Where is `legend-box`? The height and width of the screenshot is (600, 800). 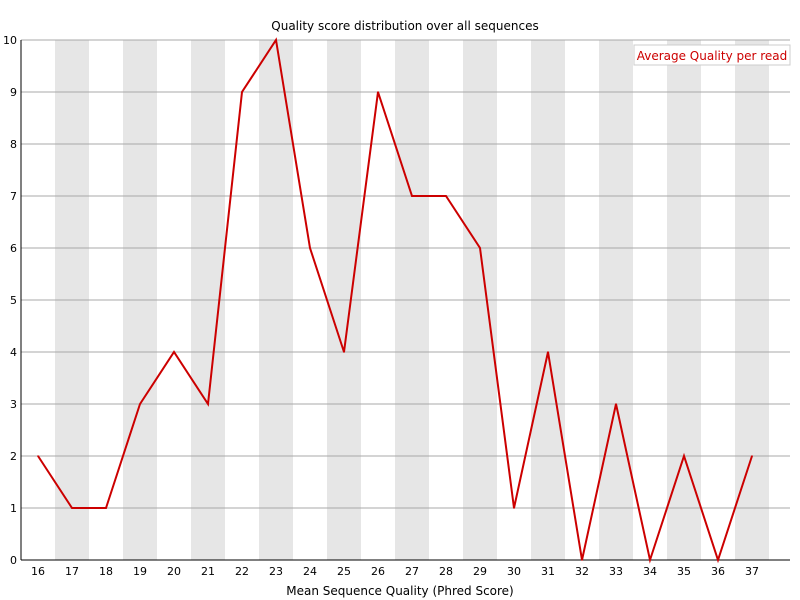 legend-box is located at coordinates (712, 55).